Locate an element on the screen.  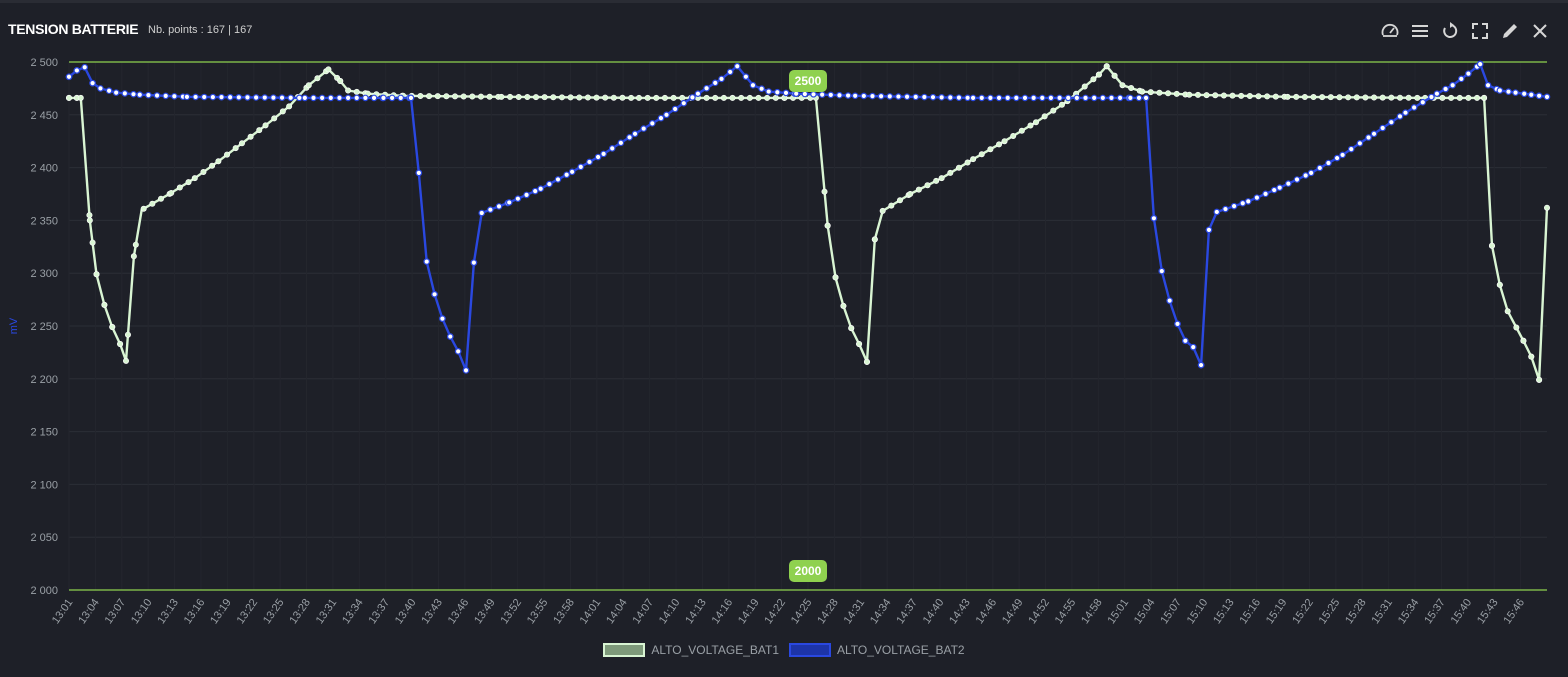
refresh-icon is located at coordinates (1450, 31).